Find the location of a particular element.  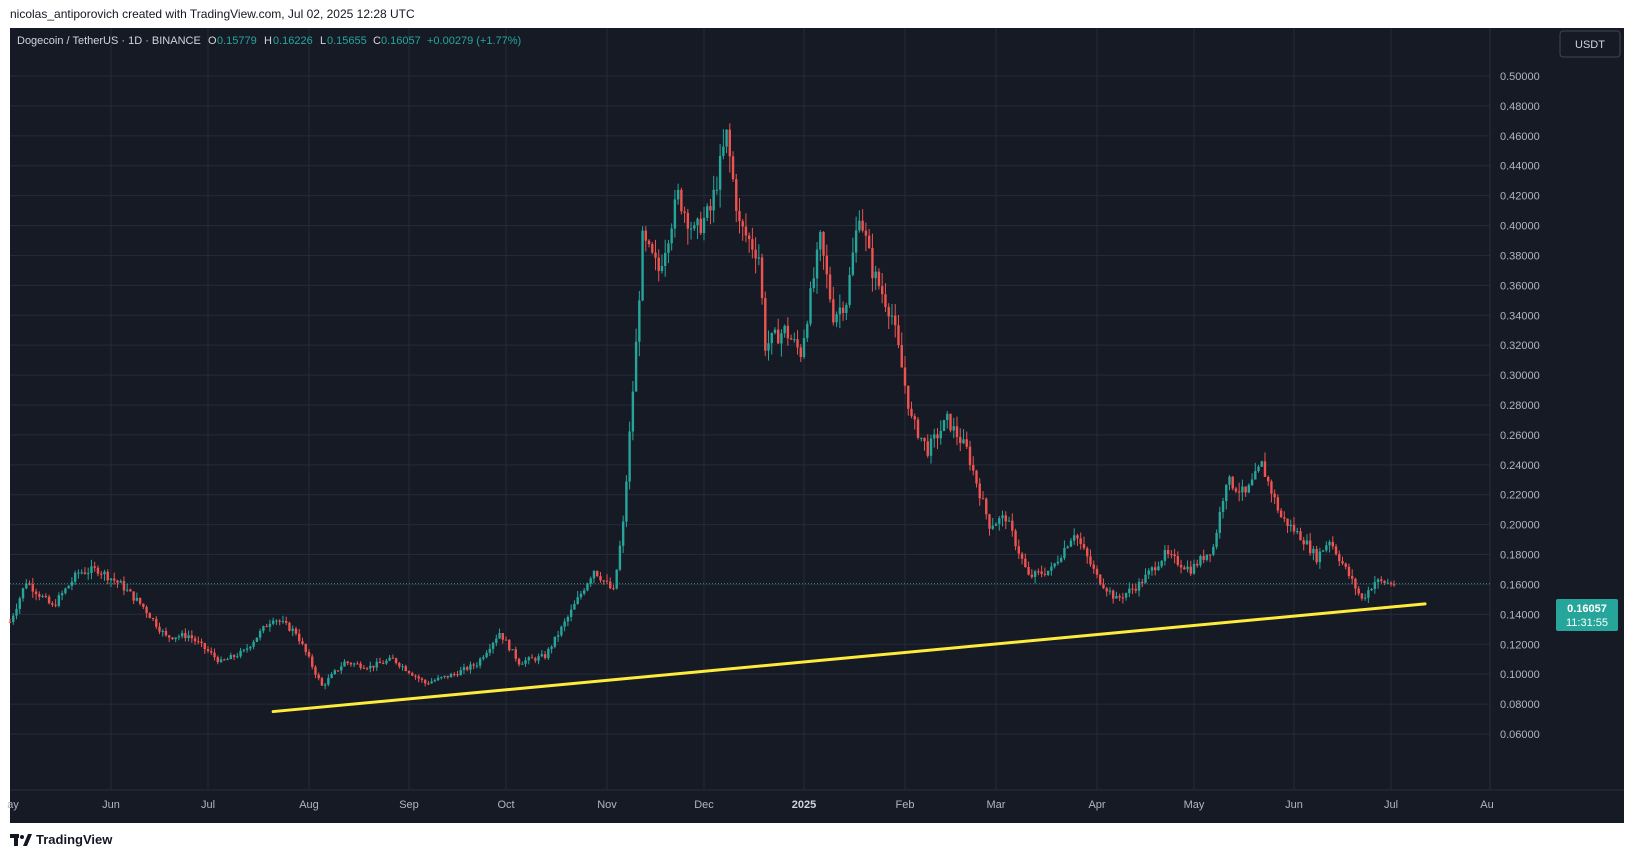

time-tick-label: Jul is located at coordinates (208, 805).